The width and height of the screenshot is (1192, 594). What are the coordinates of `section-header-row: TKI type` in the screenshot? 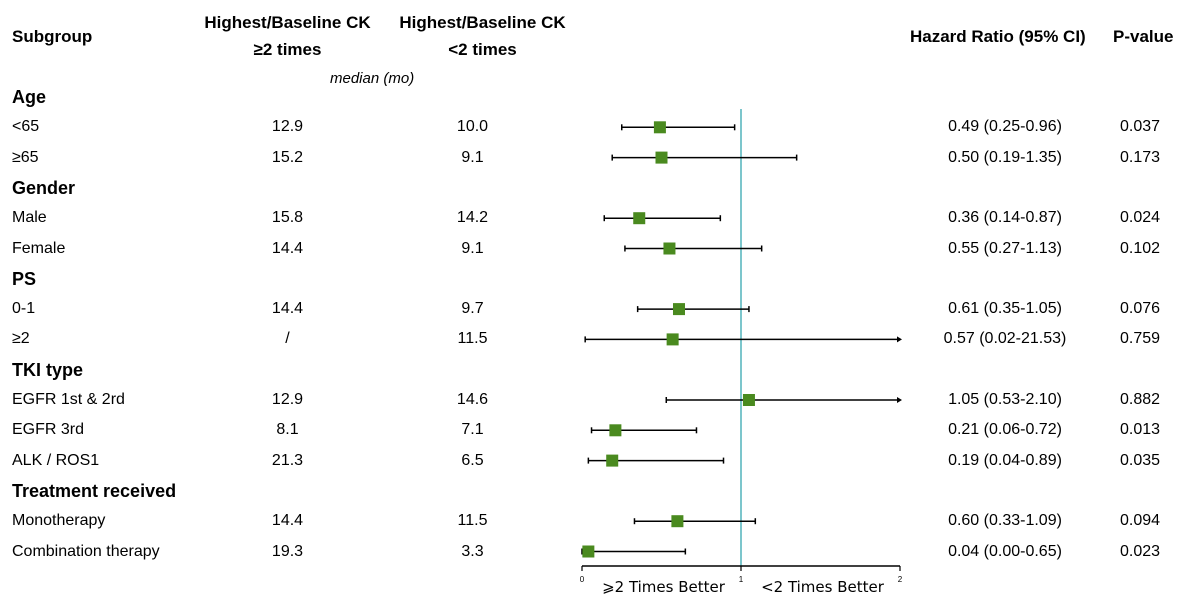 It's located at (596, 370).